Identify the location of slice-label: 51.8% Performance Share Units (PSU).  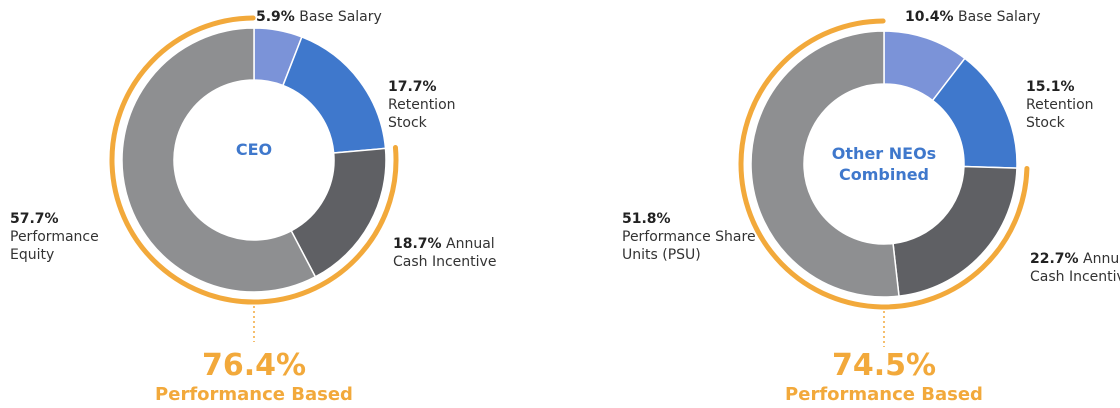
(697, 237).